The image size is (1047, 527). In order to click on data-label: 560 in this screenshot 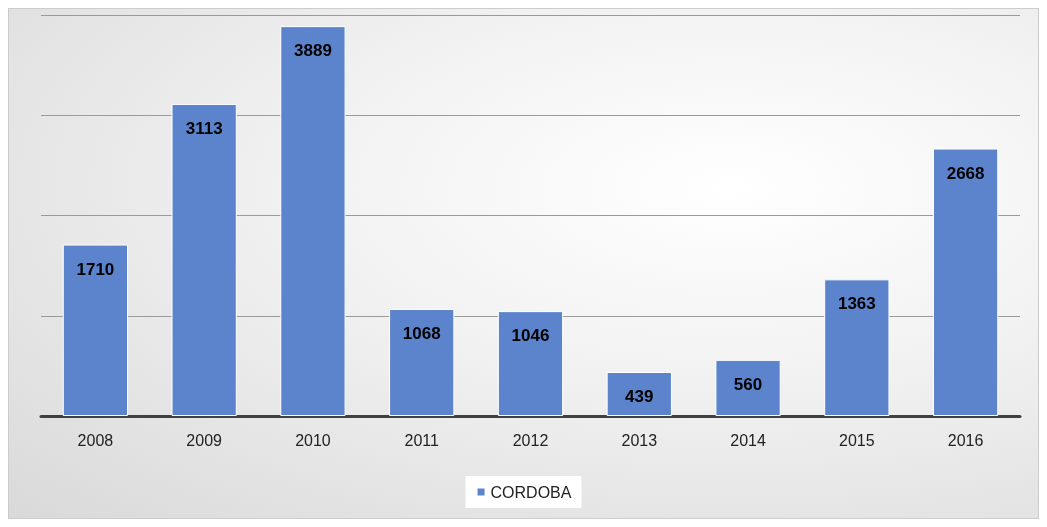, I will do `click(748, 384)`.